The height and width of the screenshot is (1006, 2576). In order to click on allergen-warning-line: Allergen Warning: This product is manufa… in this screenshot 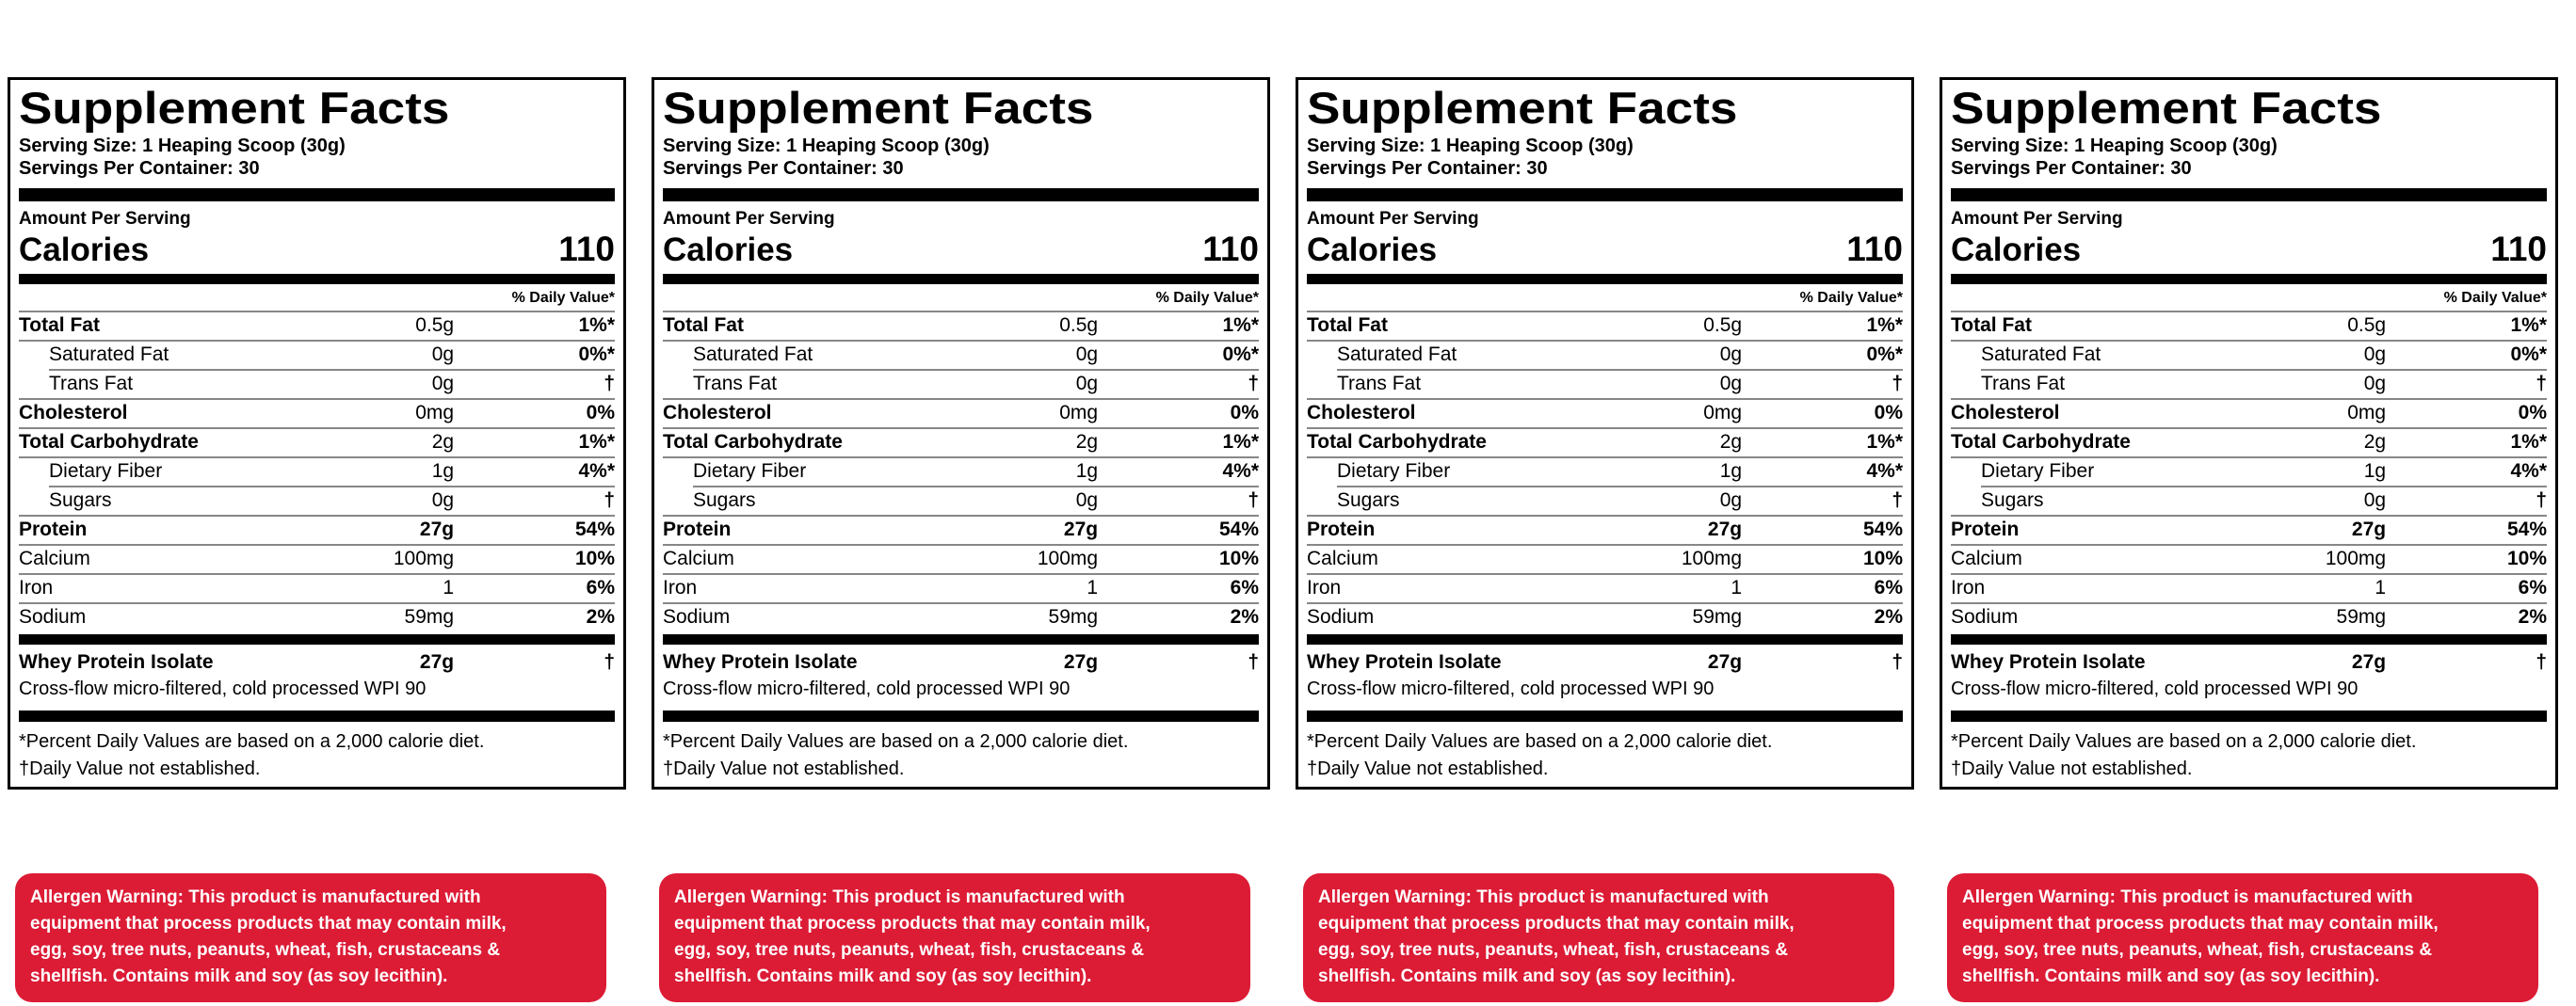, I will do `click(1543, 897)`.